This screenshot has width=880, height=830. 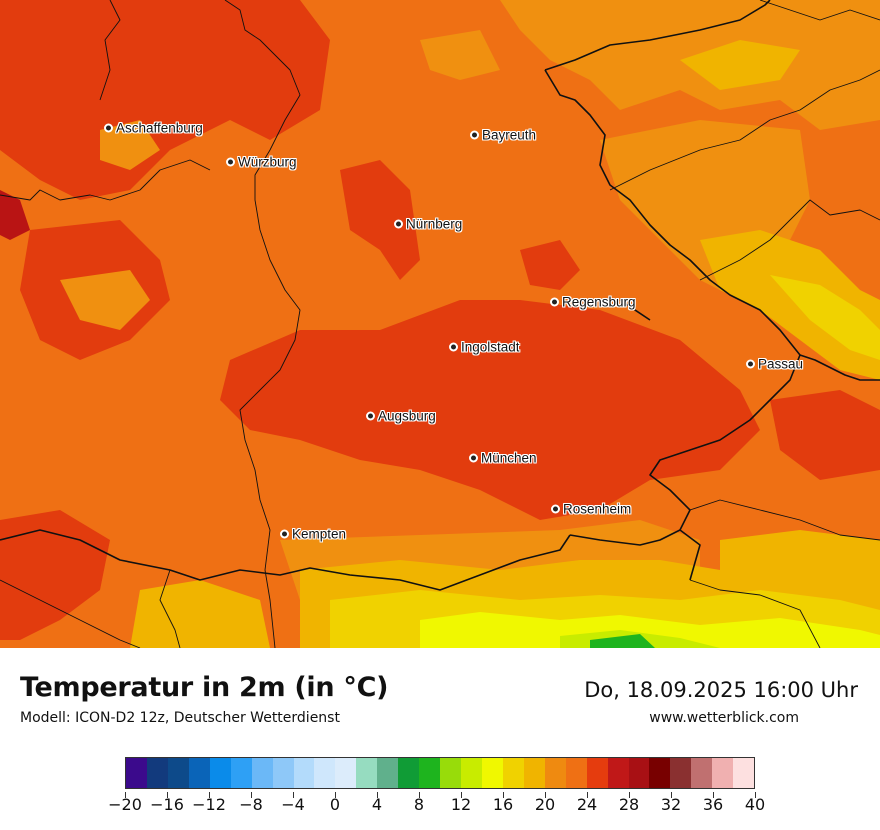 I want to click on city-wuerzburg: Würzburg, so click(x=261, y=162).